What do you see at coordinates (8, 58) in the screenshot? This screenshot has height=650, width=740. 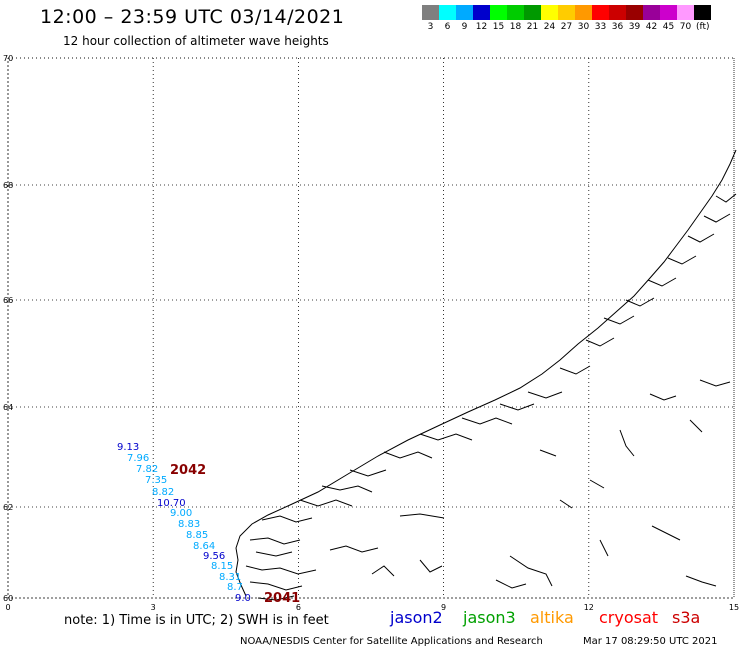 I see `latitude-tick-label: 70` at bounding box center [8, 58].